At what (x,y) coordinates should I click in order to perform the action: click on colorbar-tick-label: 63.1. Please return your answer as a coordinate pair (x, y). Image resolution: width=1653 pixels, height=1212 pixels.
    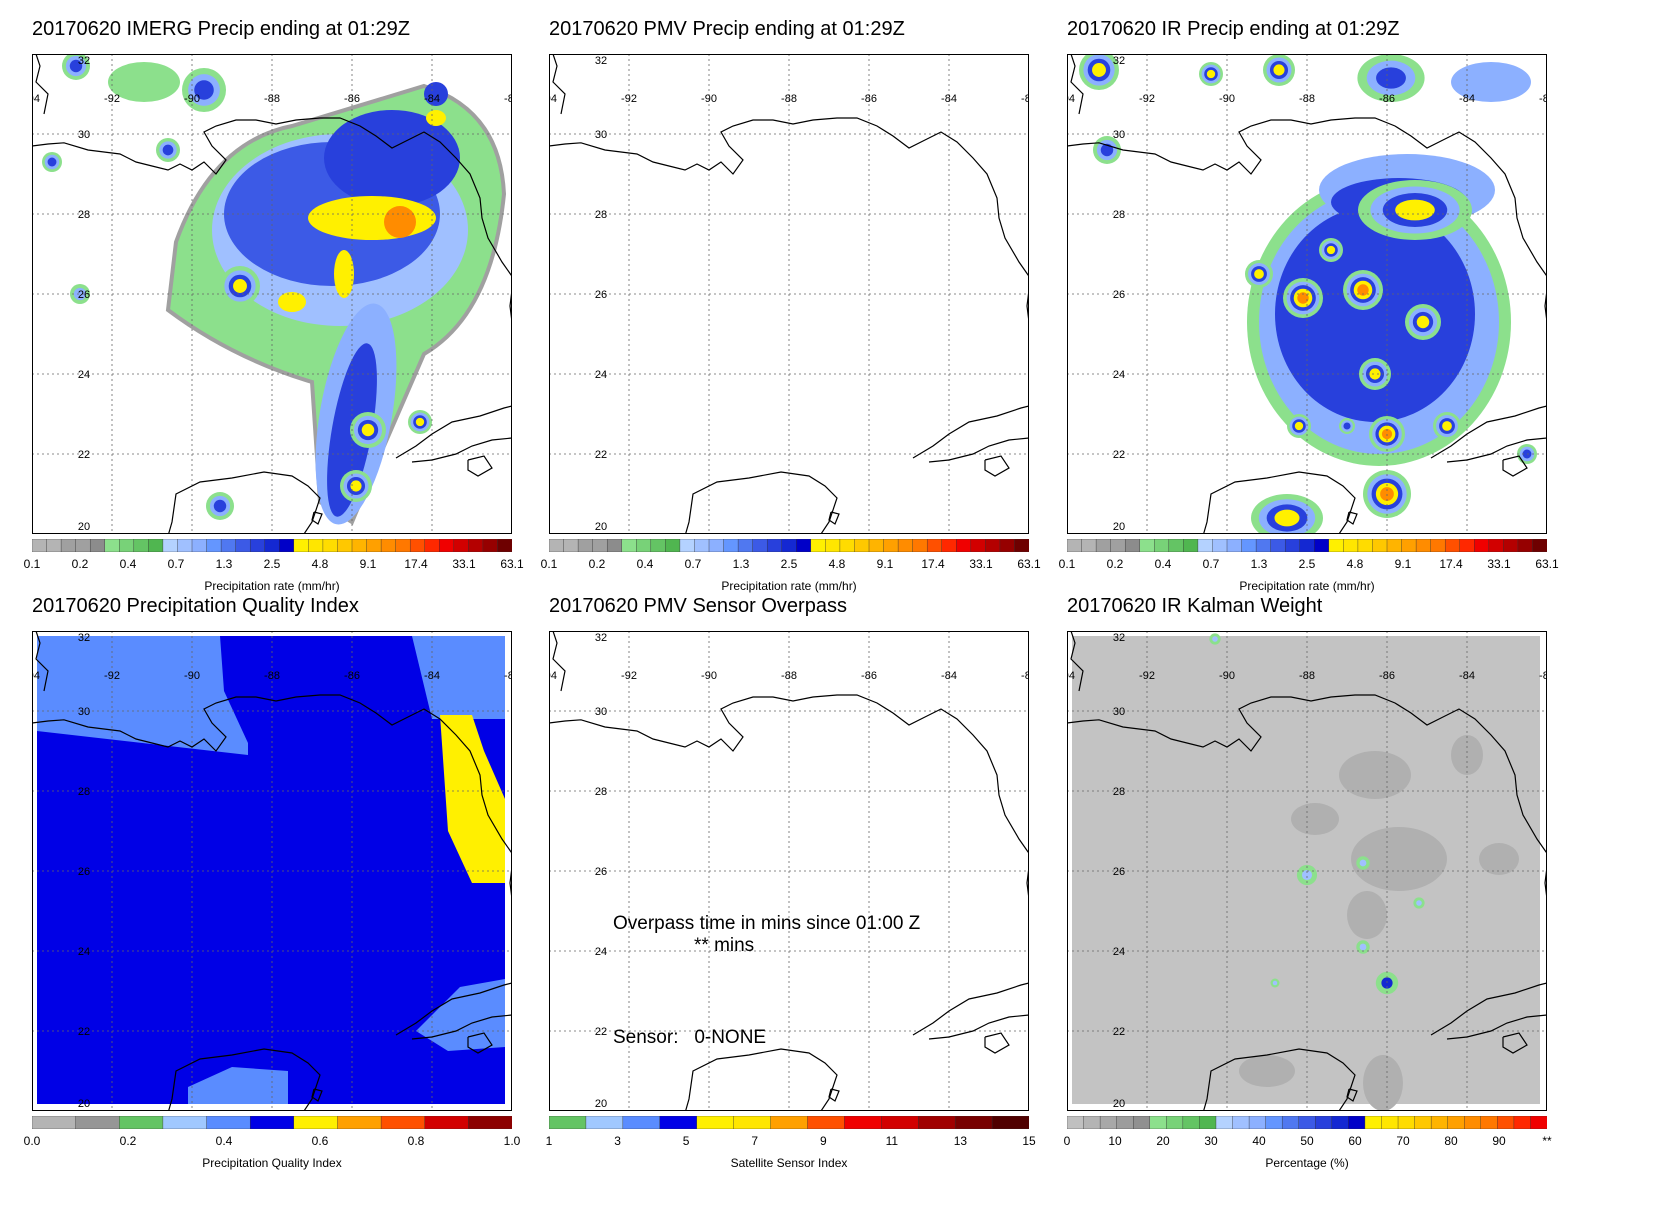
    Looking at the image, I should click on (1547, 564).